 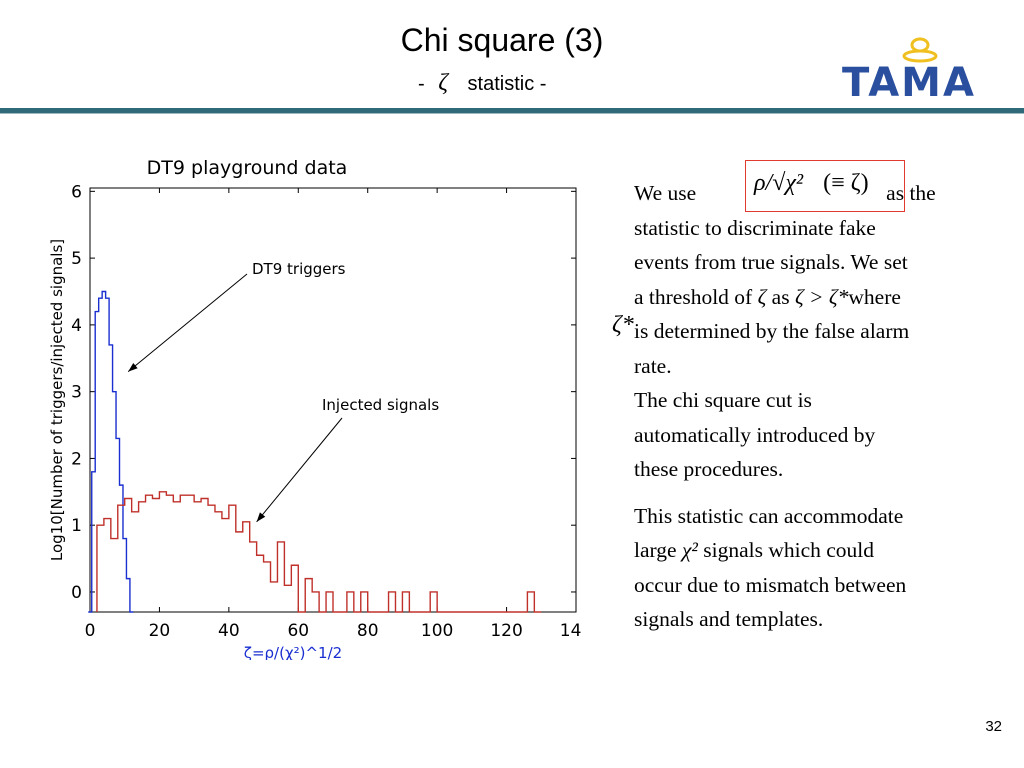 What do you see at coordinates (421, 84) in the screenshot?
I see `subtitle-prefix: -` at bounding box center [421, 84].